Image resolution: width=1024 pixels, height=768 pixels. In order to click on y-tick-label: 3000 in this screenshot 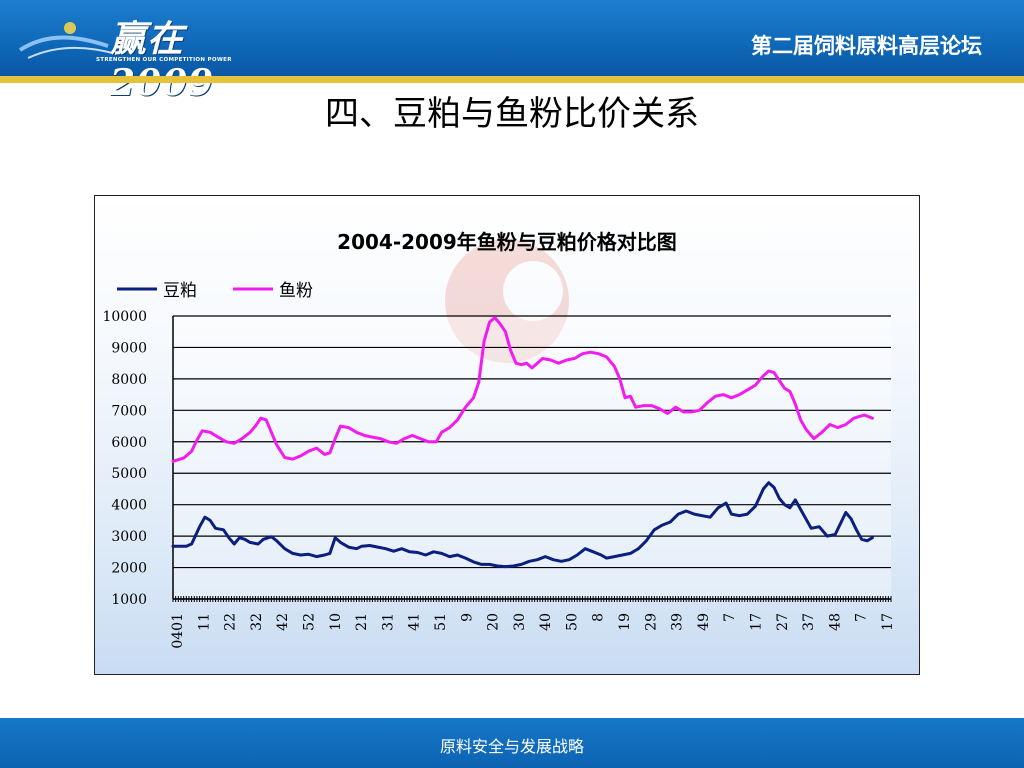, I will do `click(129, 537)`.